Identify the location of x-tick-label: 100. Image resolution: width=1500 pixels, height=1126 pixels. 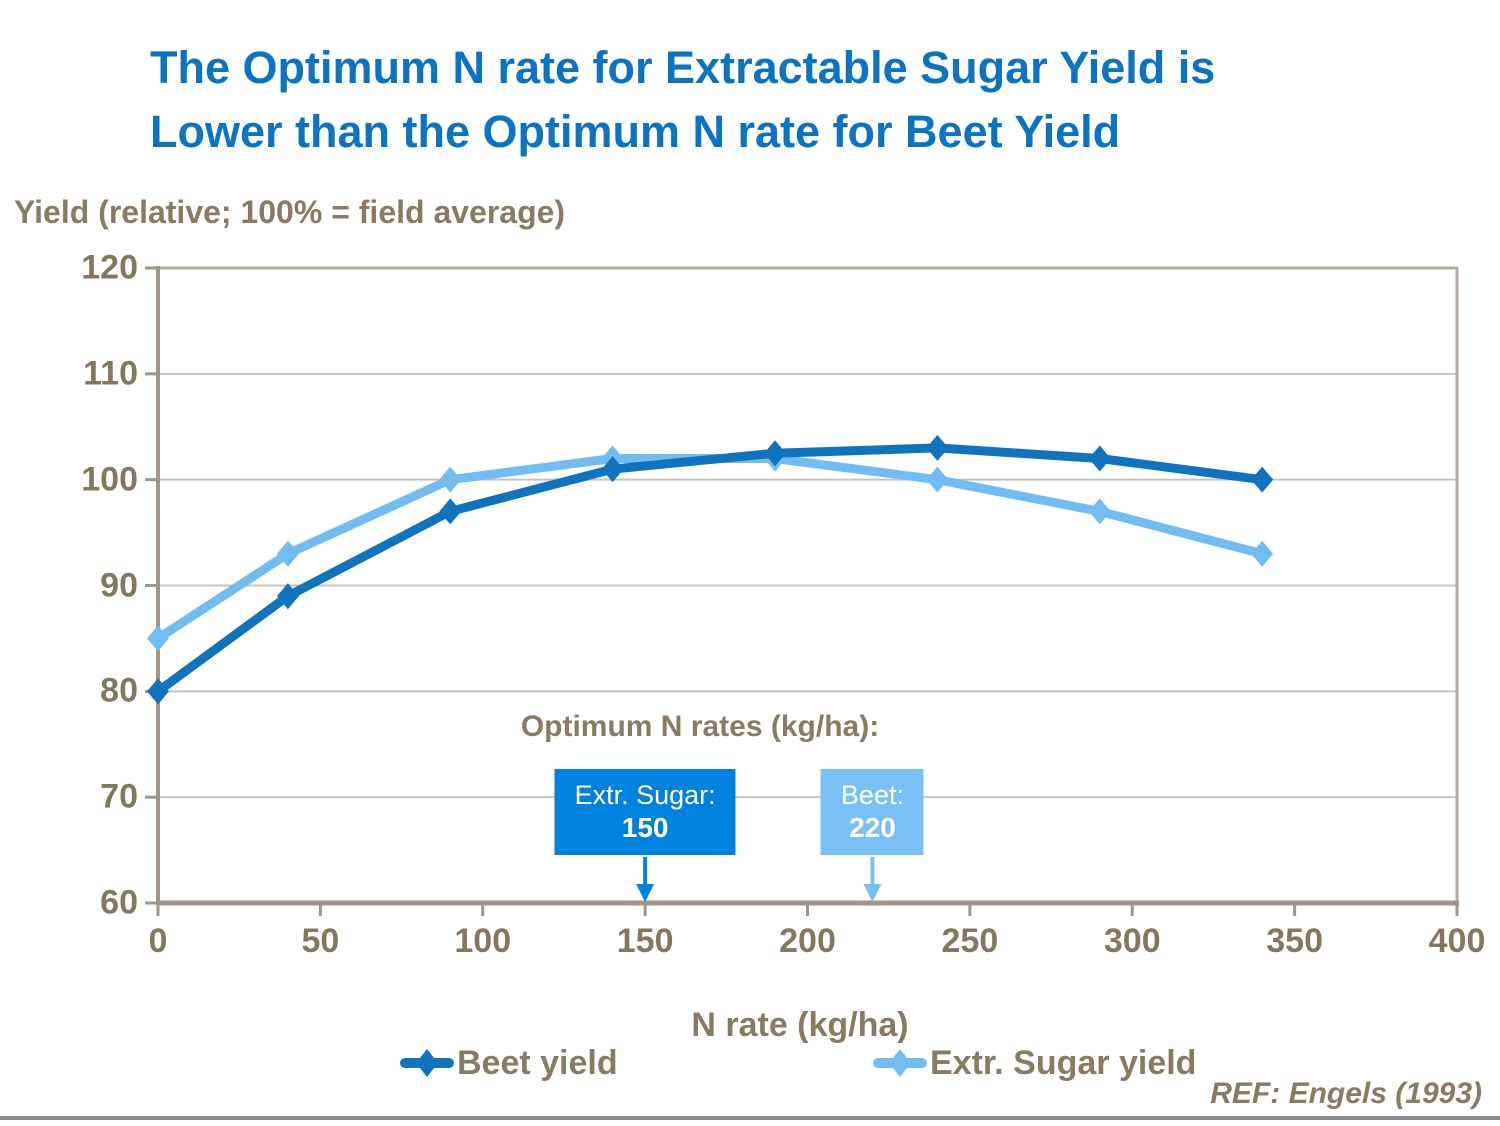
(483, 941).